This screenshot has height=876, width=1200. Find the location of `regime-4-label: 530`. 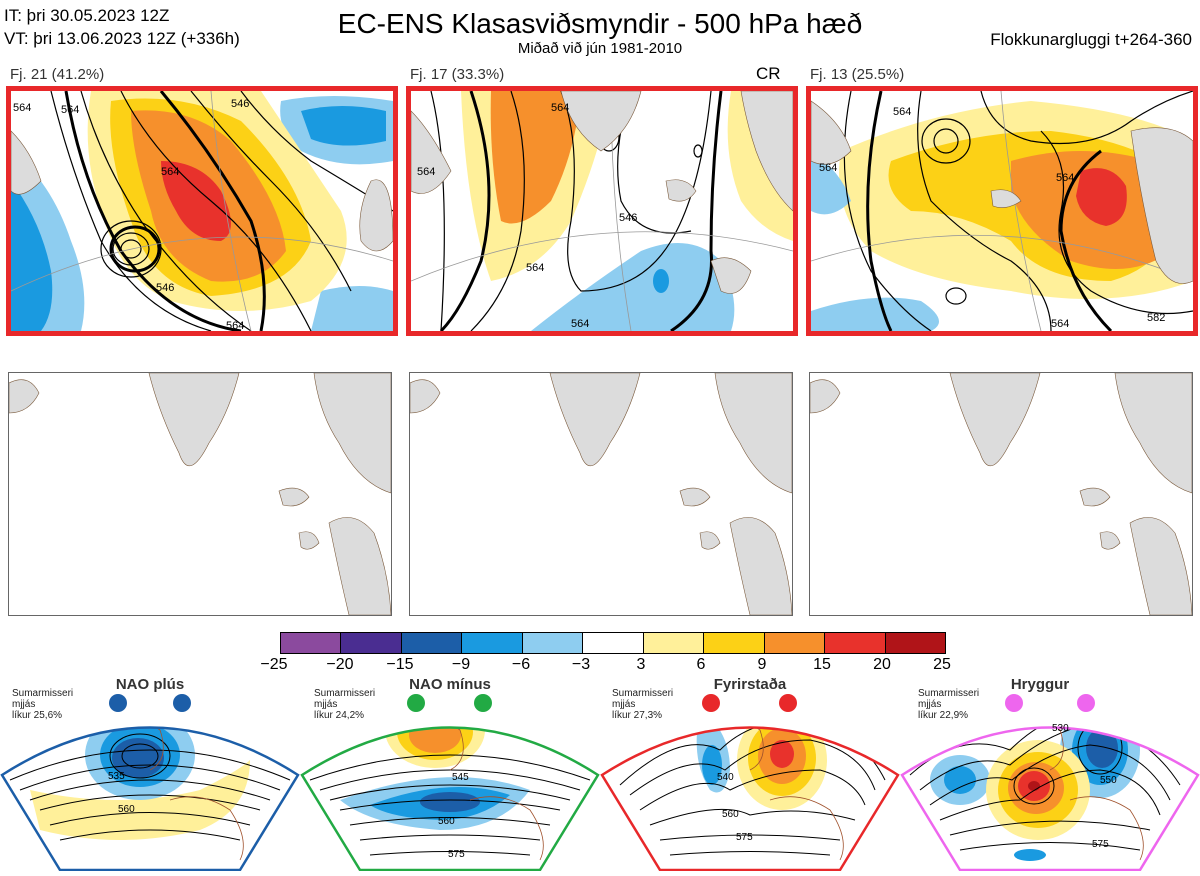

regime-4-label: 530 is located at coordinates (1060, 728).